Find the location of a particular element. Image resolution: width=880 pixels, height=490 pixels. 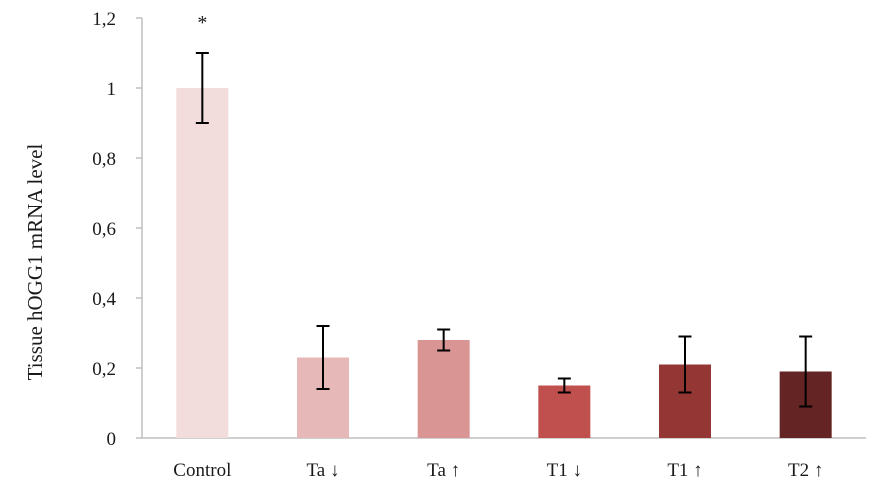

y-tick-label: 0,2 is located at coordinates (104, 369).